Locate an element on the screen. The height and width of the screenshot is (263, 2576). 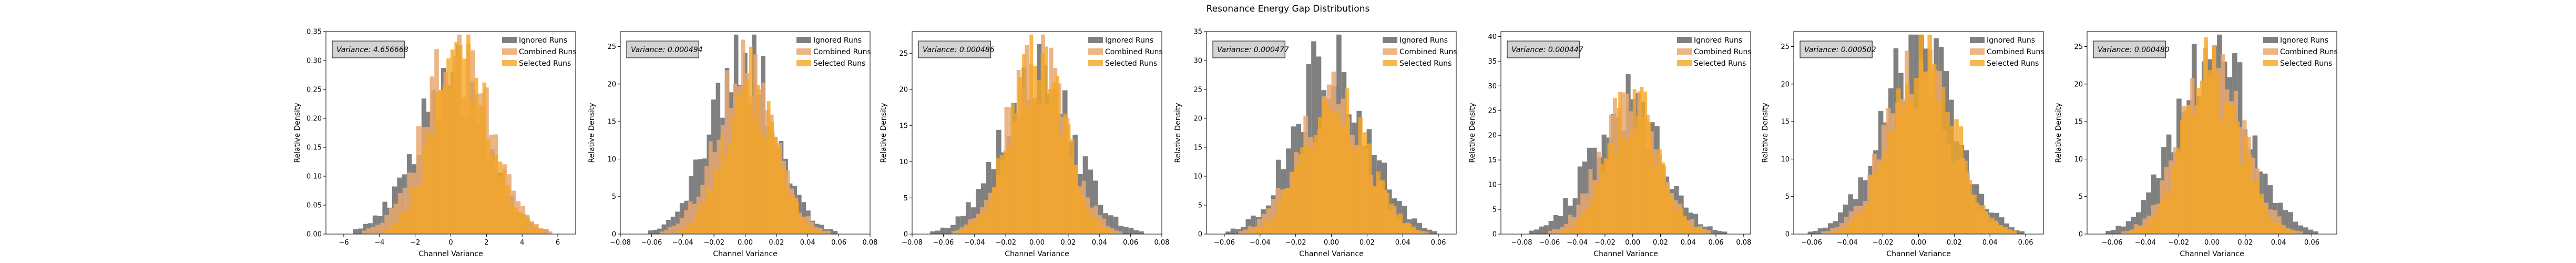
y-tick-label: 0 is located at coordinates (1200, 235).